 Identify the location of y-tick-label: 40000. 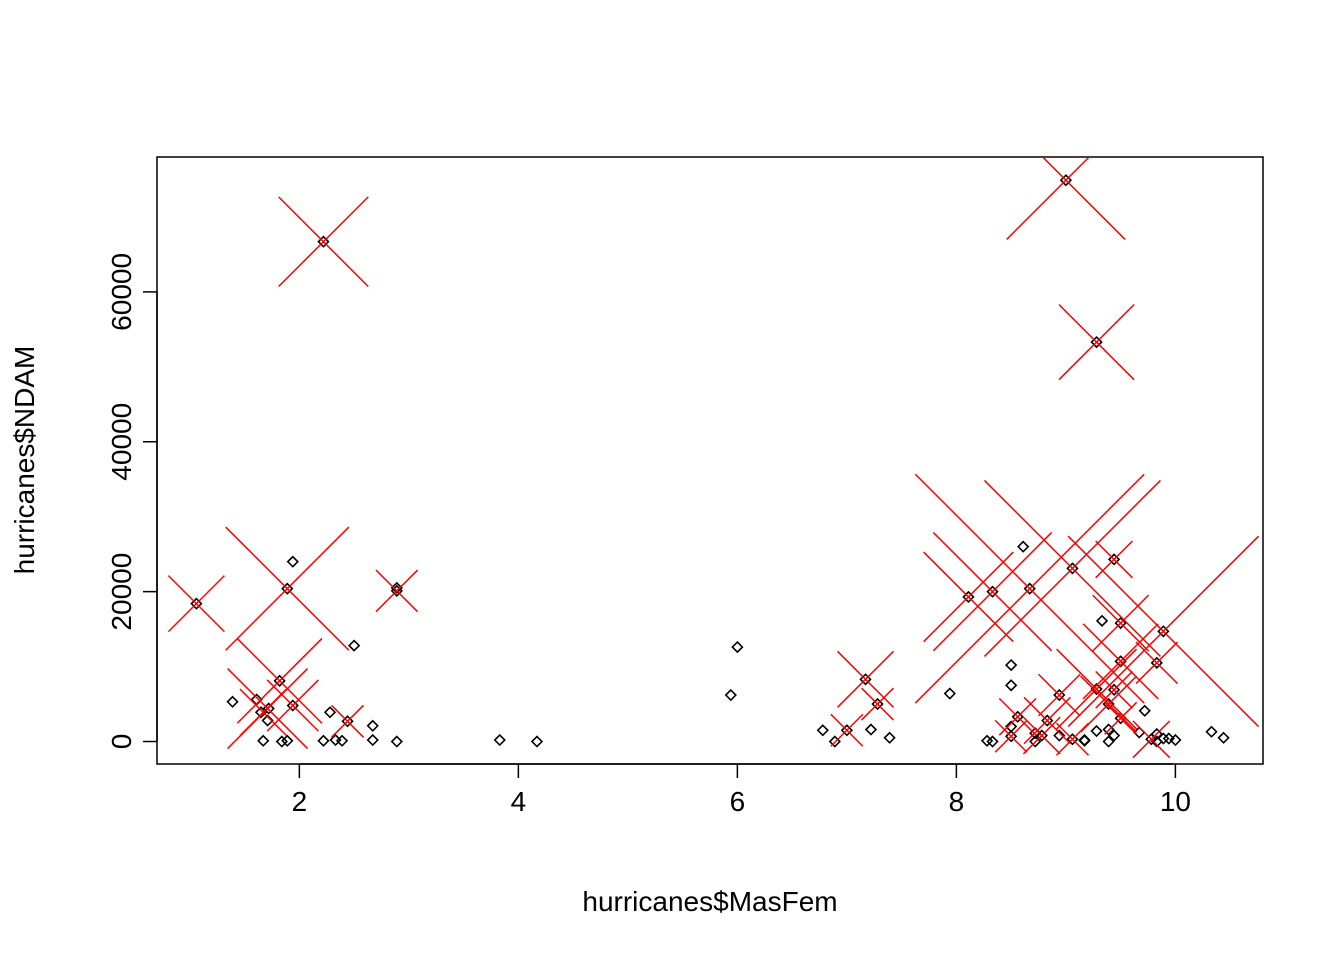
(121, 442).